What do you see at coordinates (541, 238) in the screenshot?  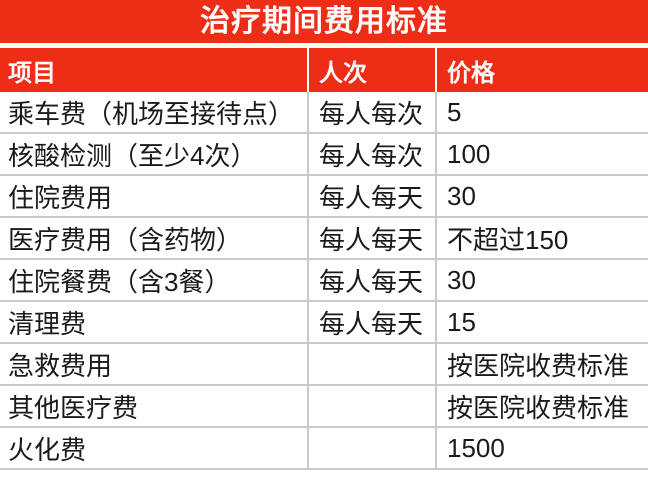 I see `cell-price: 不超过150` at bounding box center [541, 238].